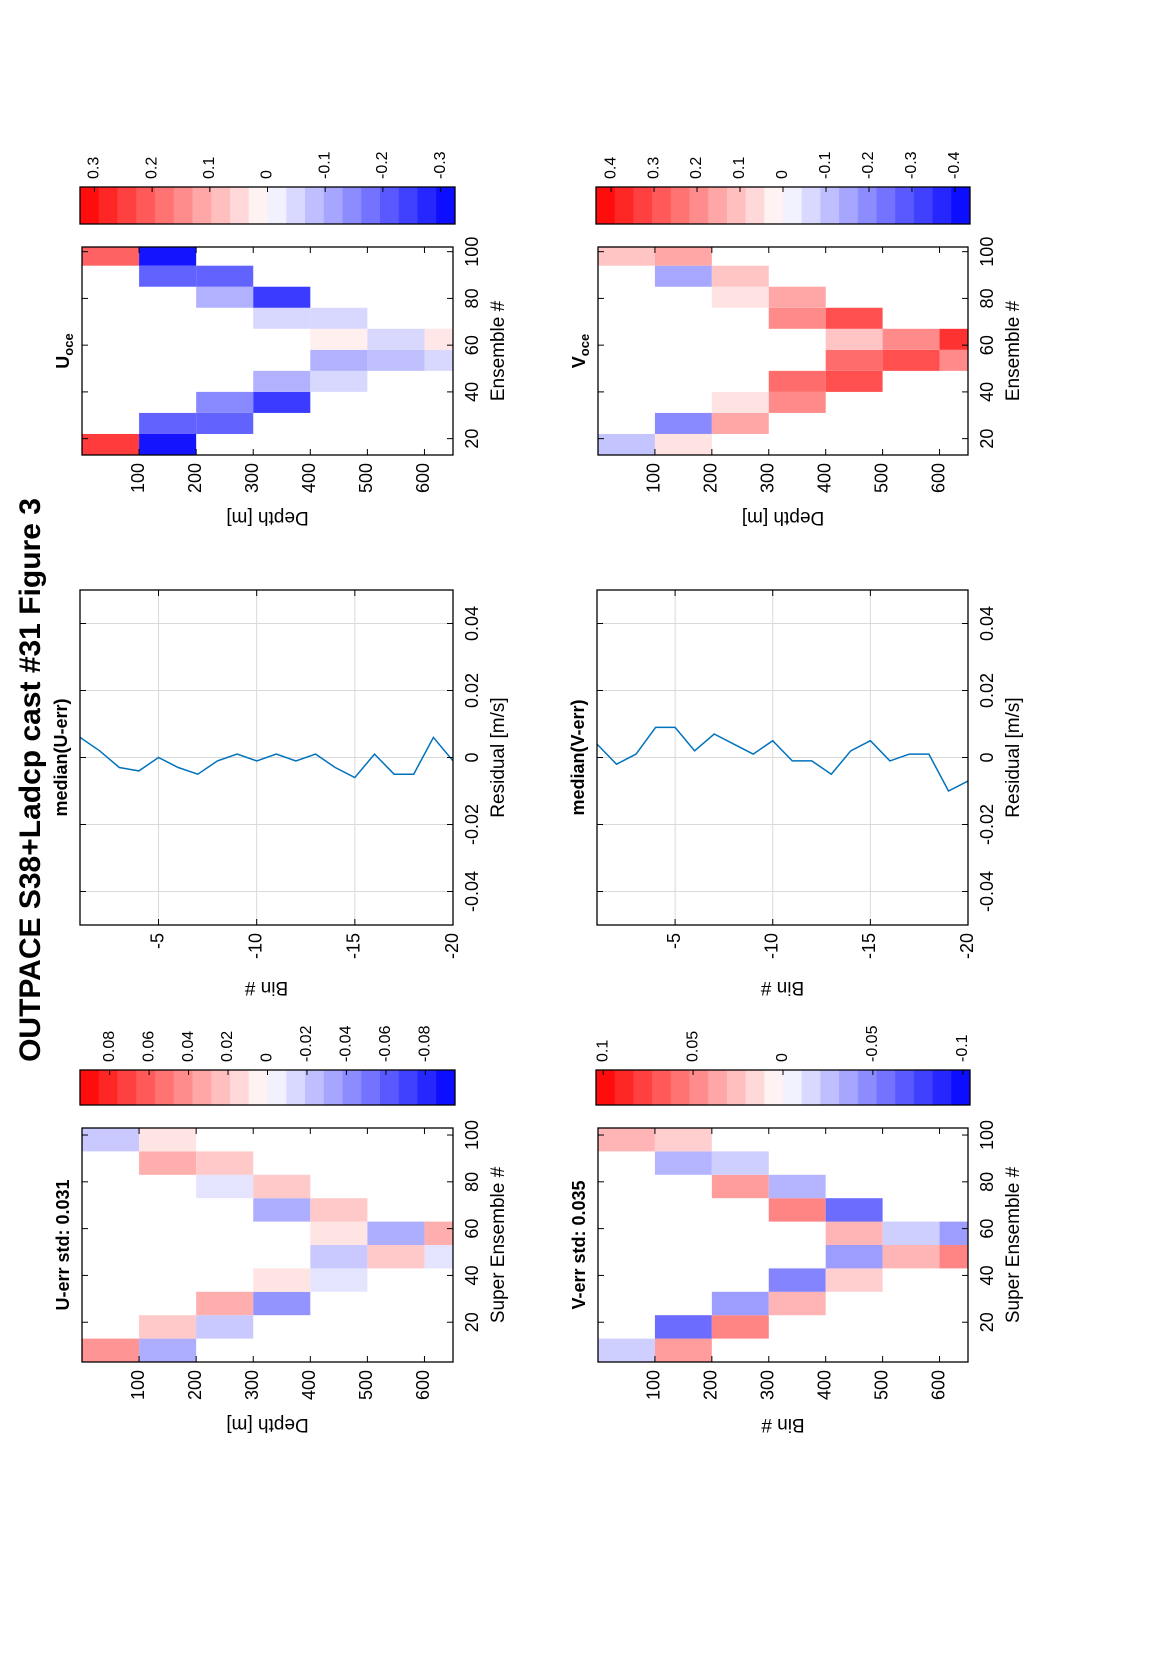  I want to click on x-tick-label: 20, so click(987, 1322).